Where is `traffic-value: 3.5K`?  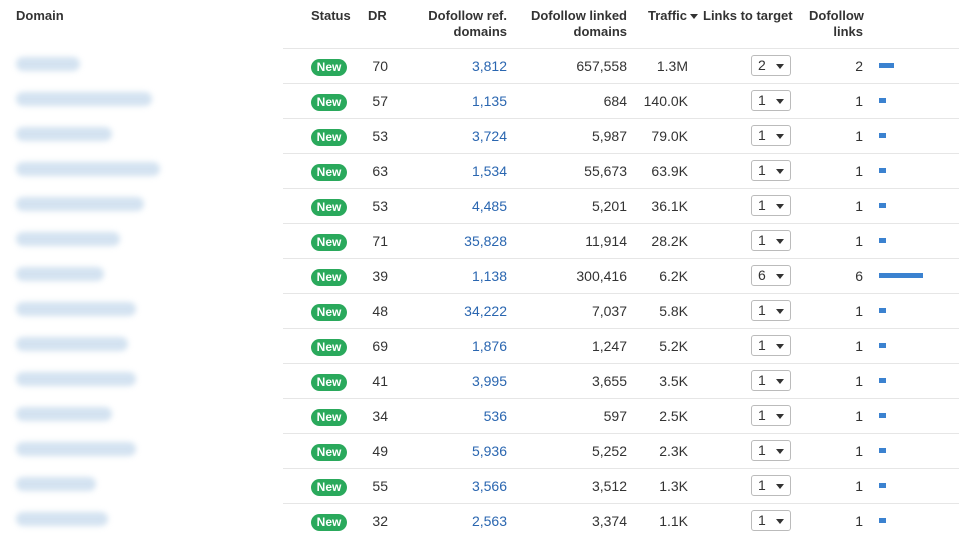 traffic-value: 3.5K is located at coordinates (673, 381).